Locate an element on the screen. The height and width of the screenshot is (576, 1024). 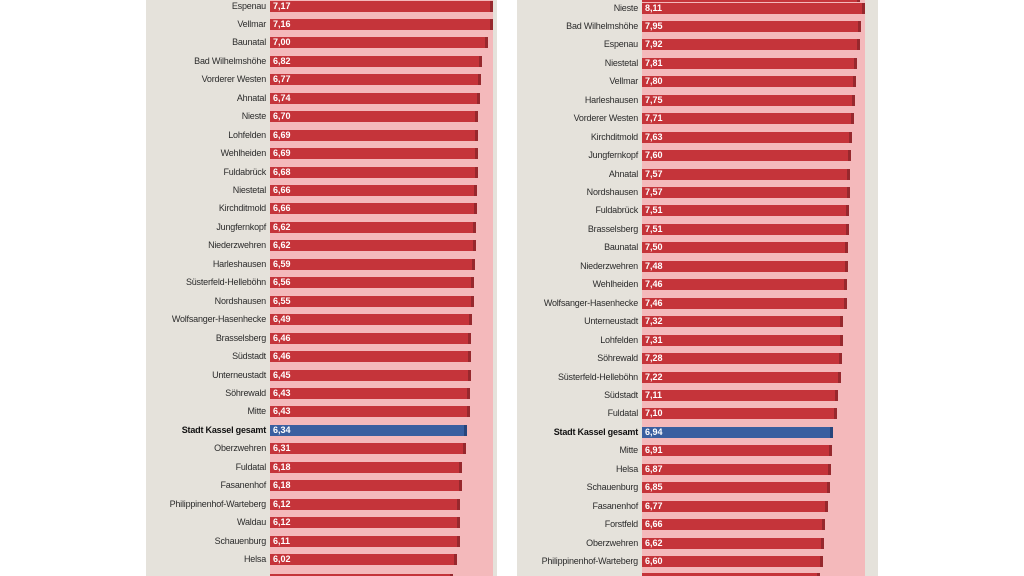
row-label: Espenau is located at coordinates (248, 5).